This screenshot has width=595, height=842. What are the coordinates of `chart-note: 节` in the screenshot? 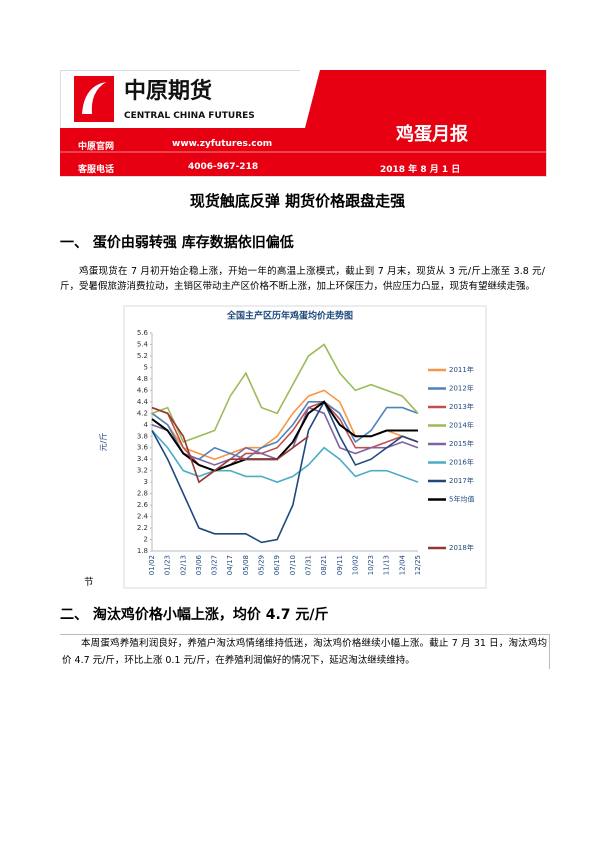 It's located at (89, 582).